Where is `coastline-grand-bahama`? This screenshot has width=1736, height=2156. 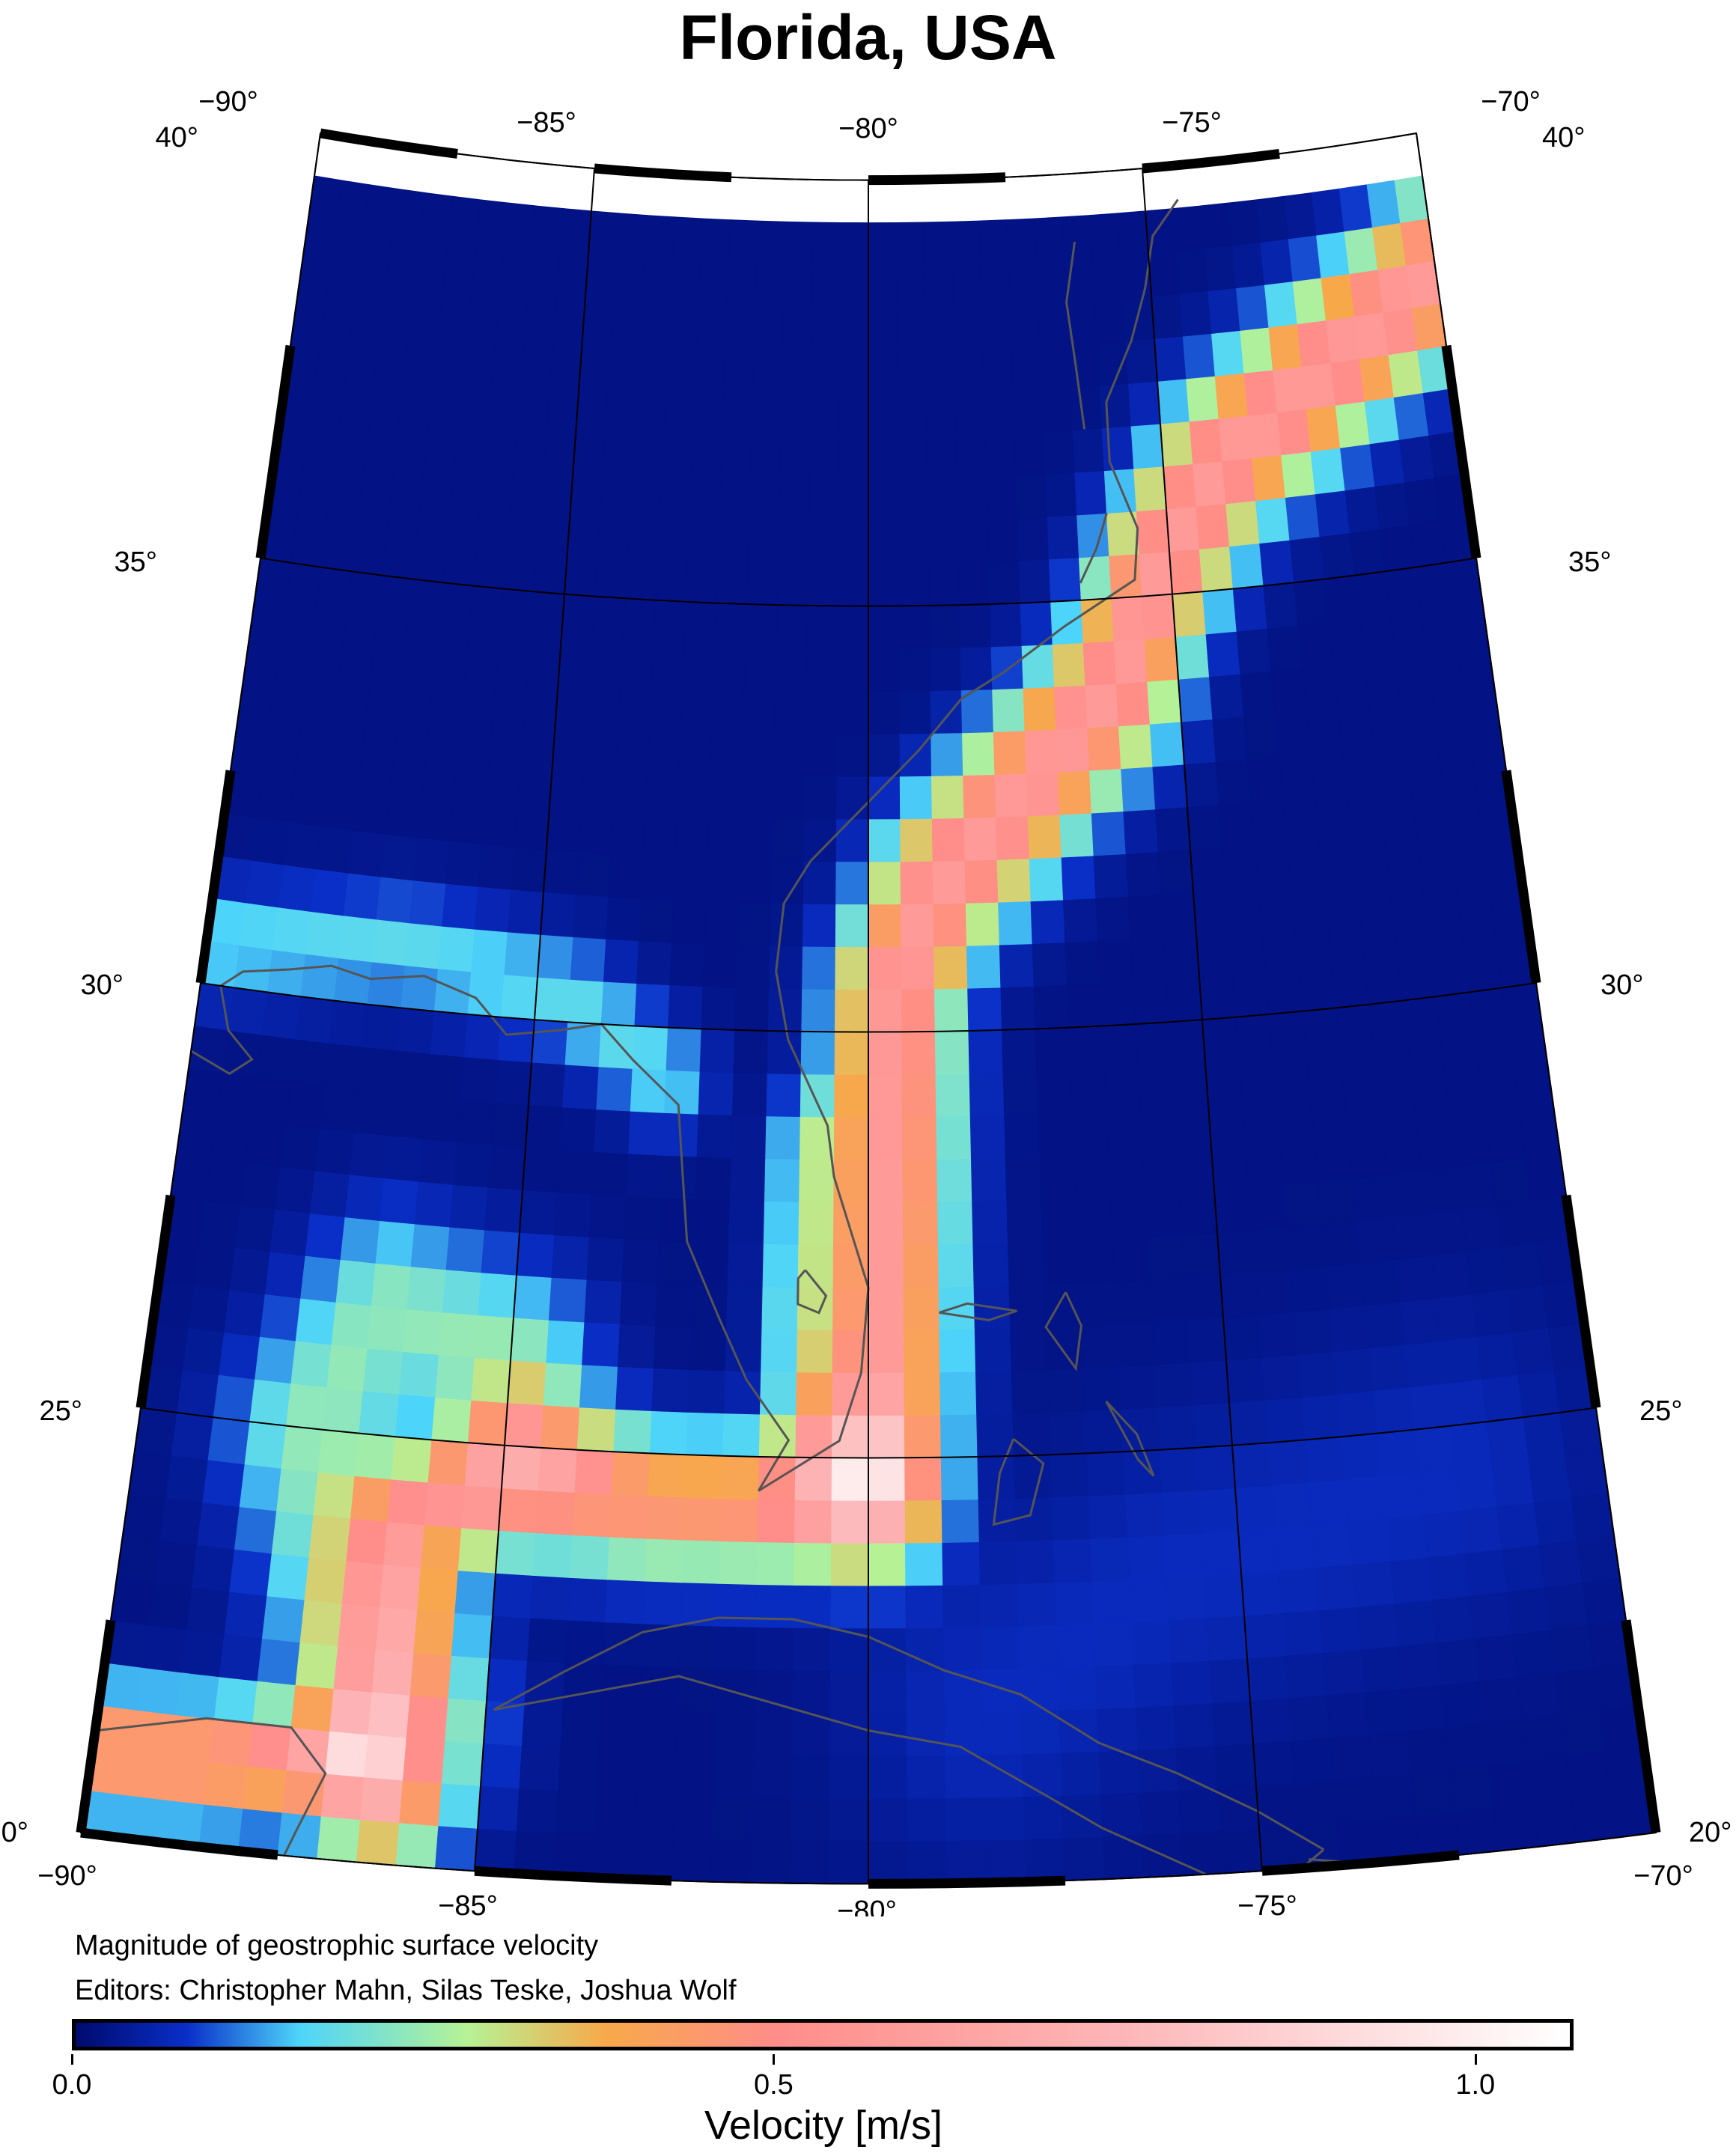
coastline-grand-bahama is located at coordinates (978, 1312).